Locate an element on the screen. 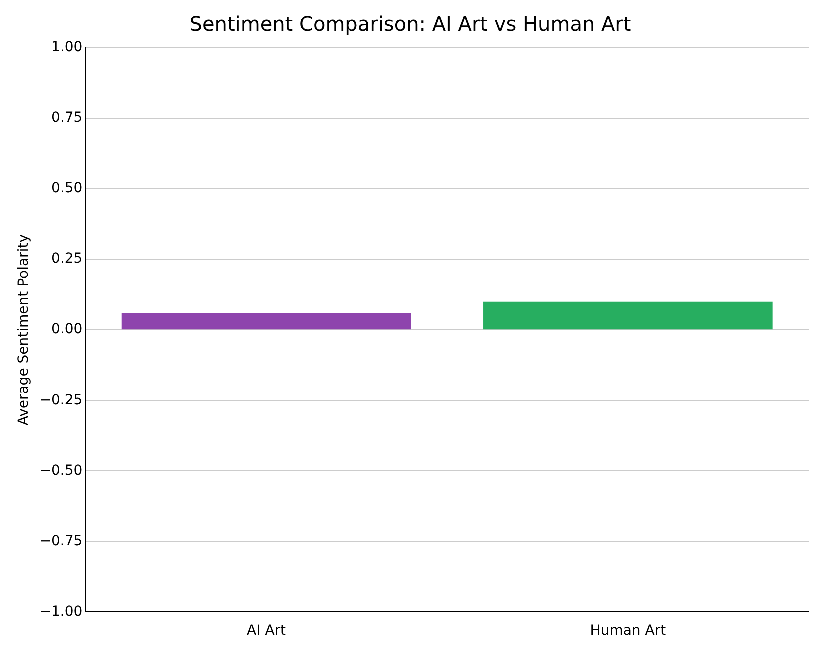 The image size is (819, 655). y-tick-label: −0.25 is located at coordinates (61, 400).